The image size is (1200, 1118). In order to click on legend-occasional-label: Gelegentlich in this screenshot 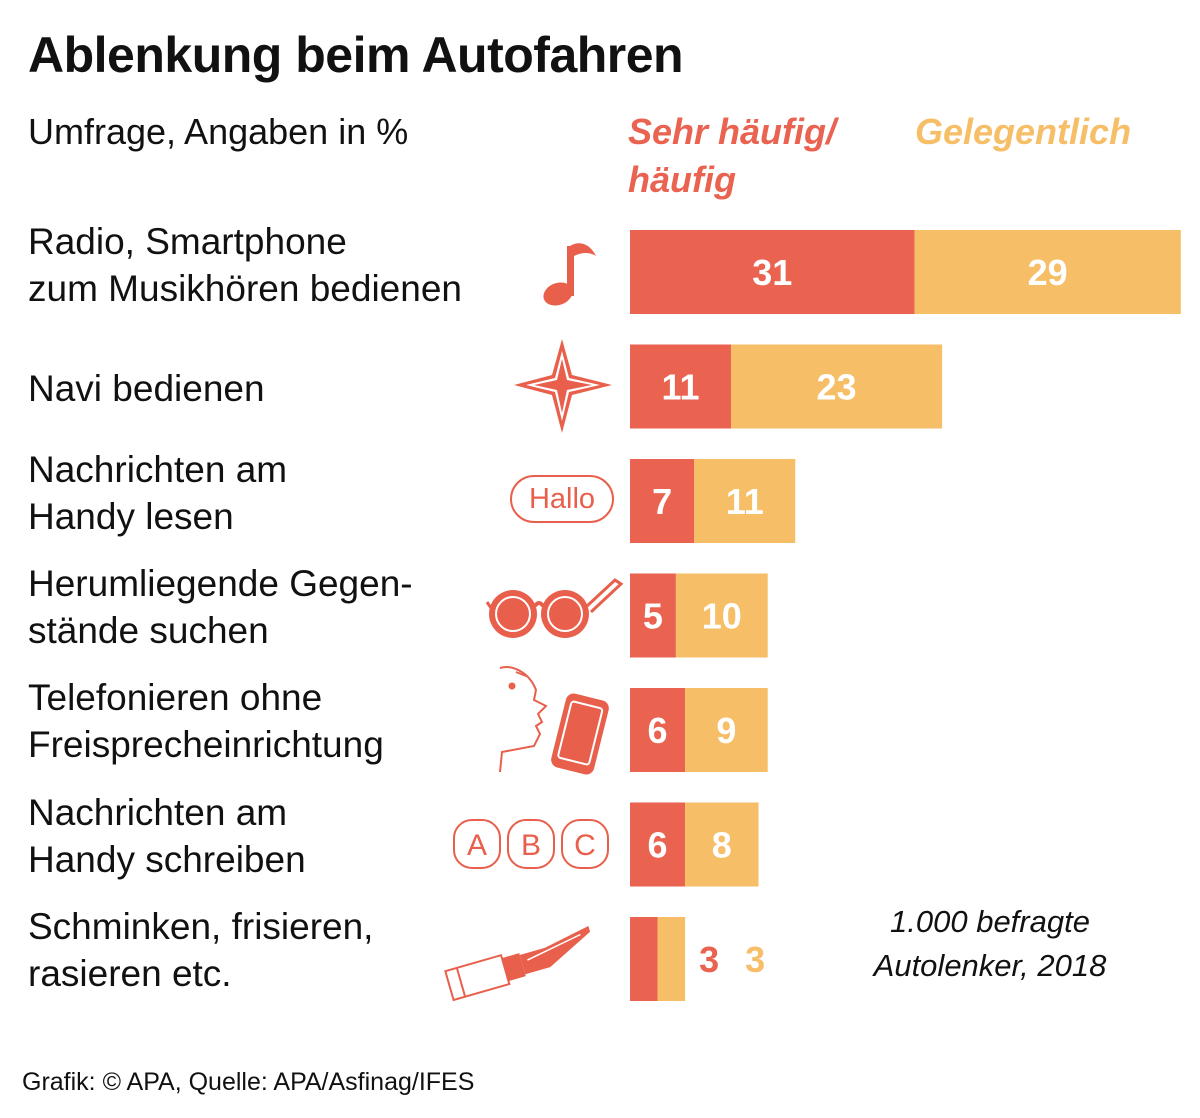, I will do `click(1023, 131)`.